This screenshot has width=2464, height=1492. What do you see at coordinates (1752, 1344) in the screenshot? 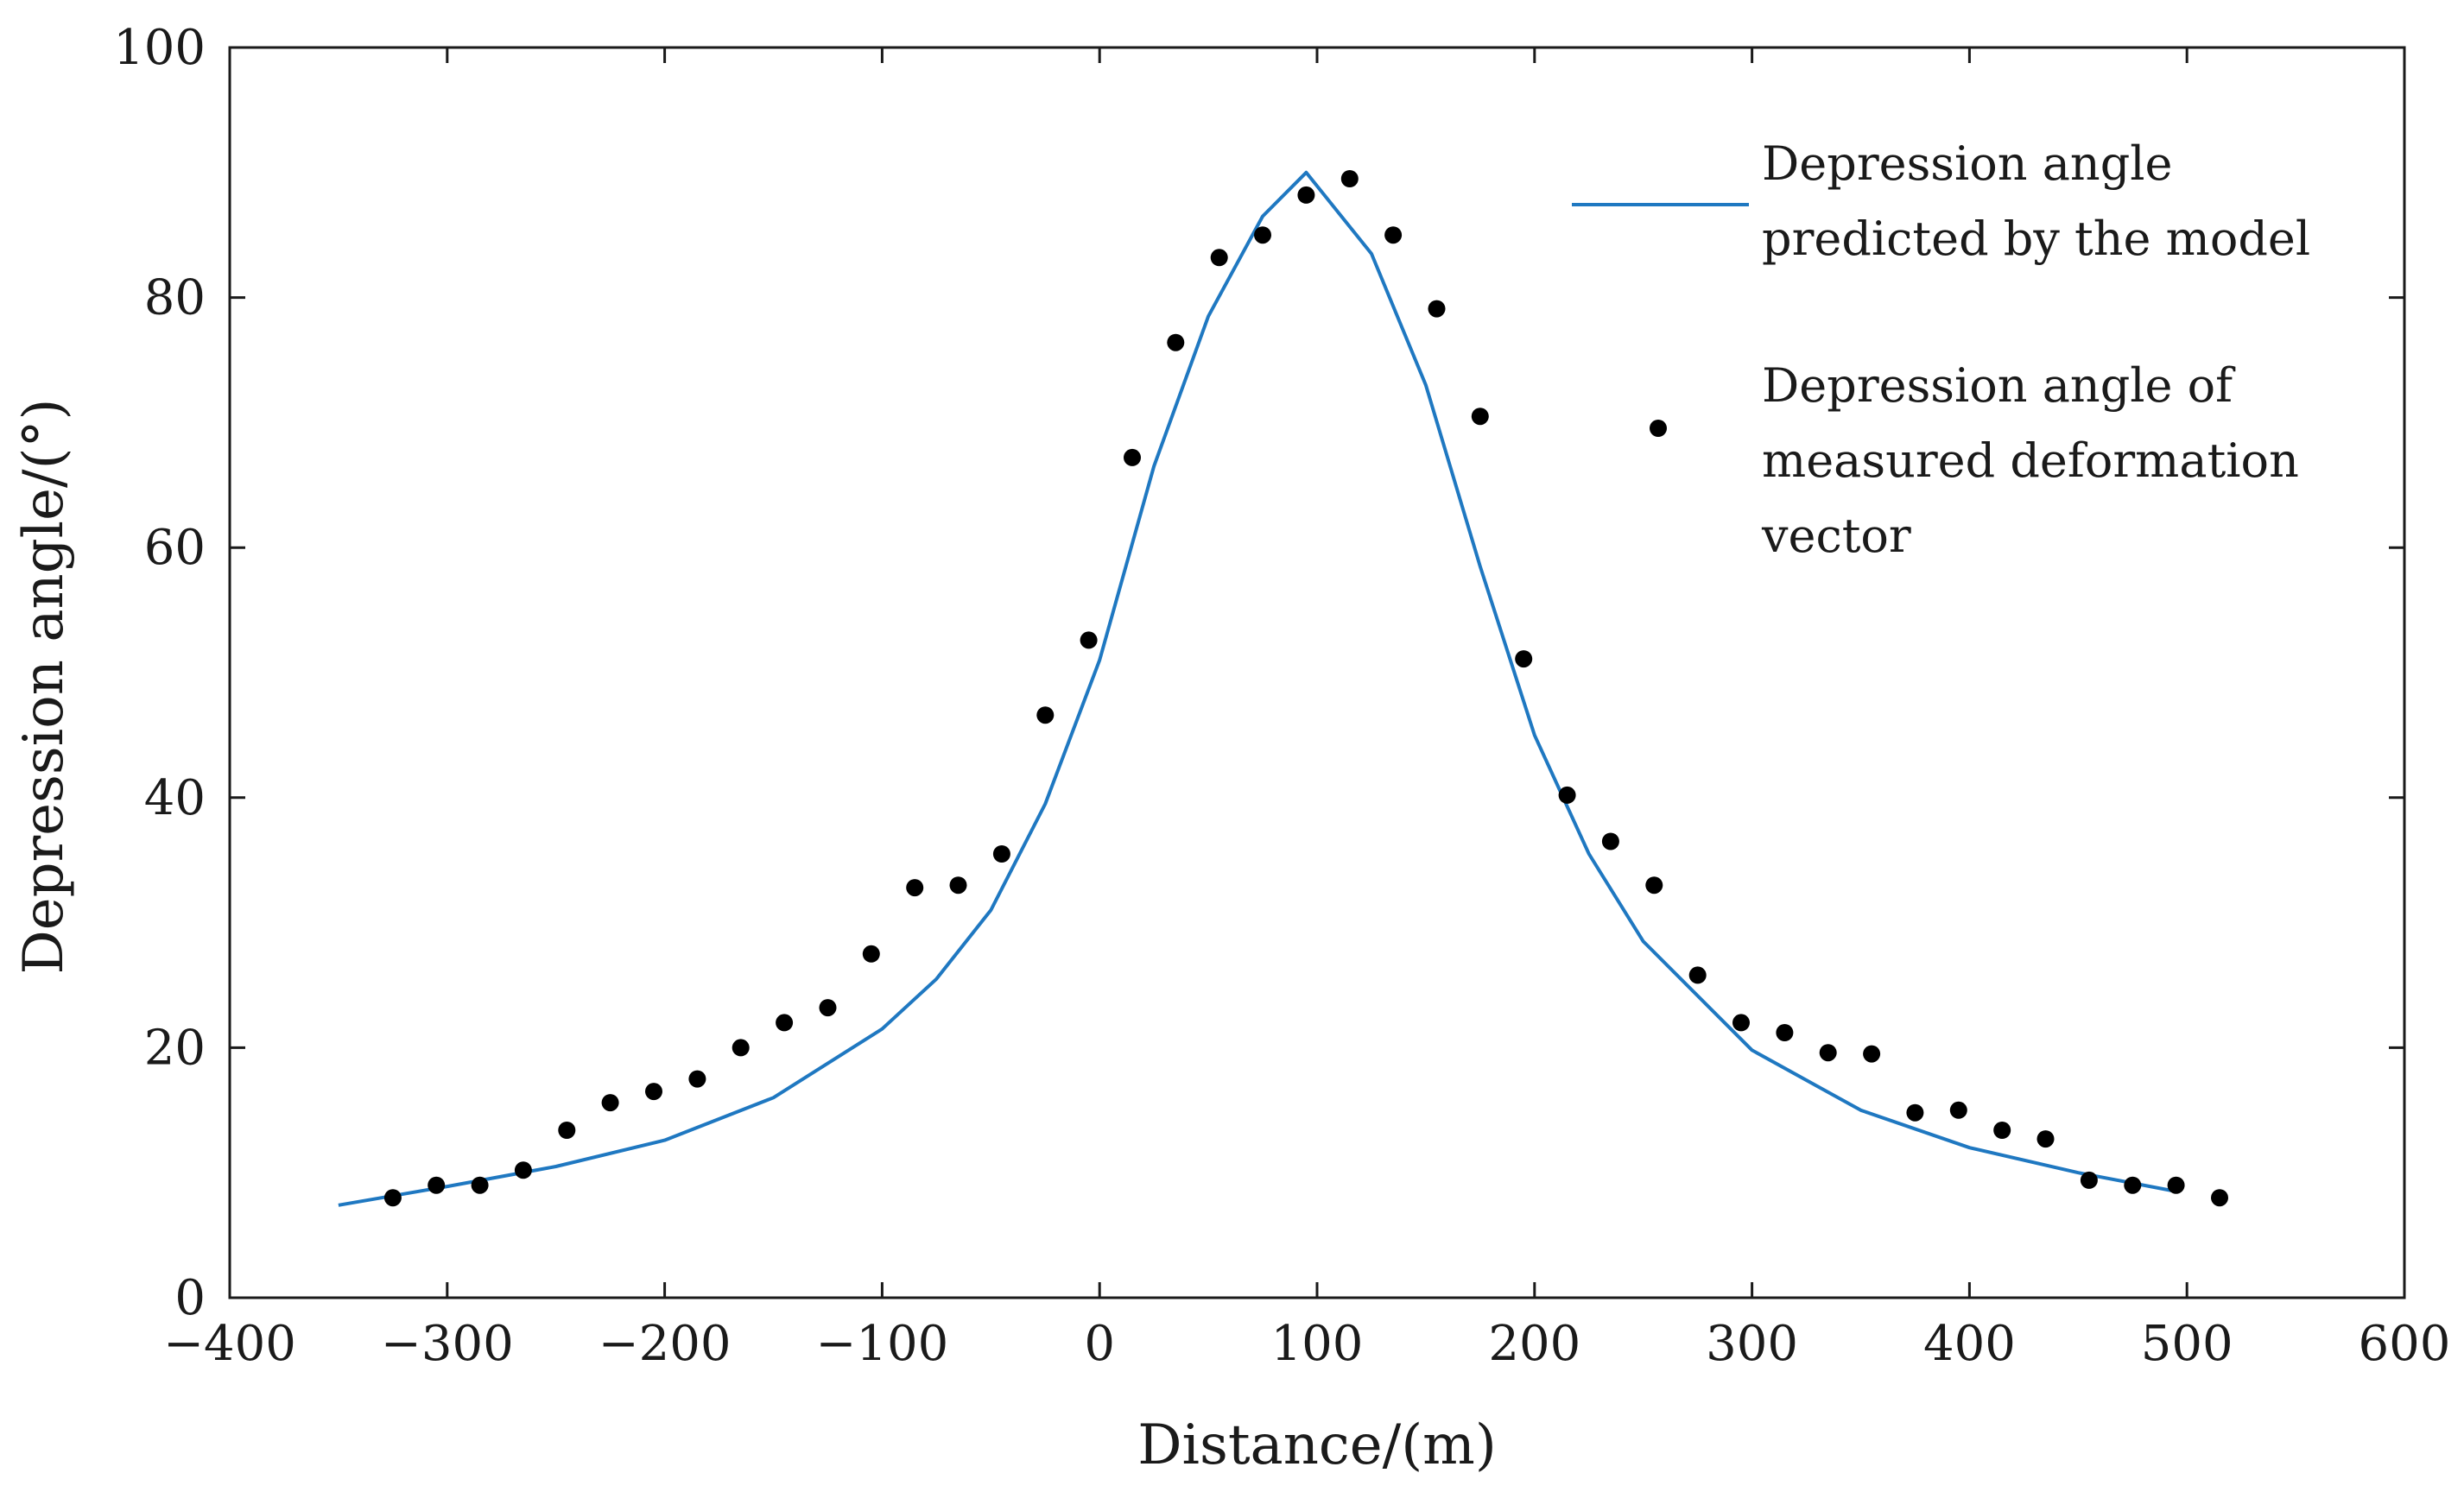
I see `x-tick-label: 300` at bounding box center [1752, 1344].